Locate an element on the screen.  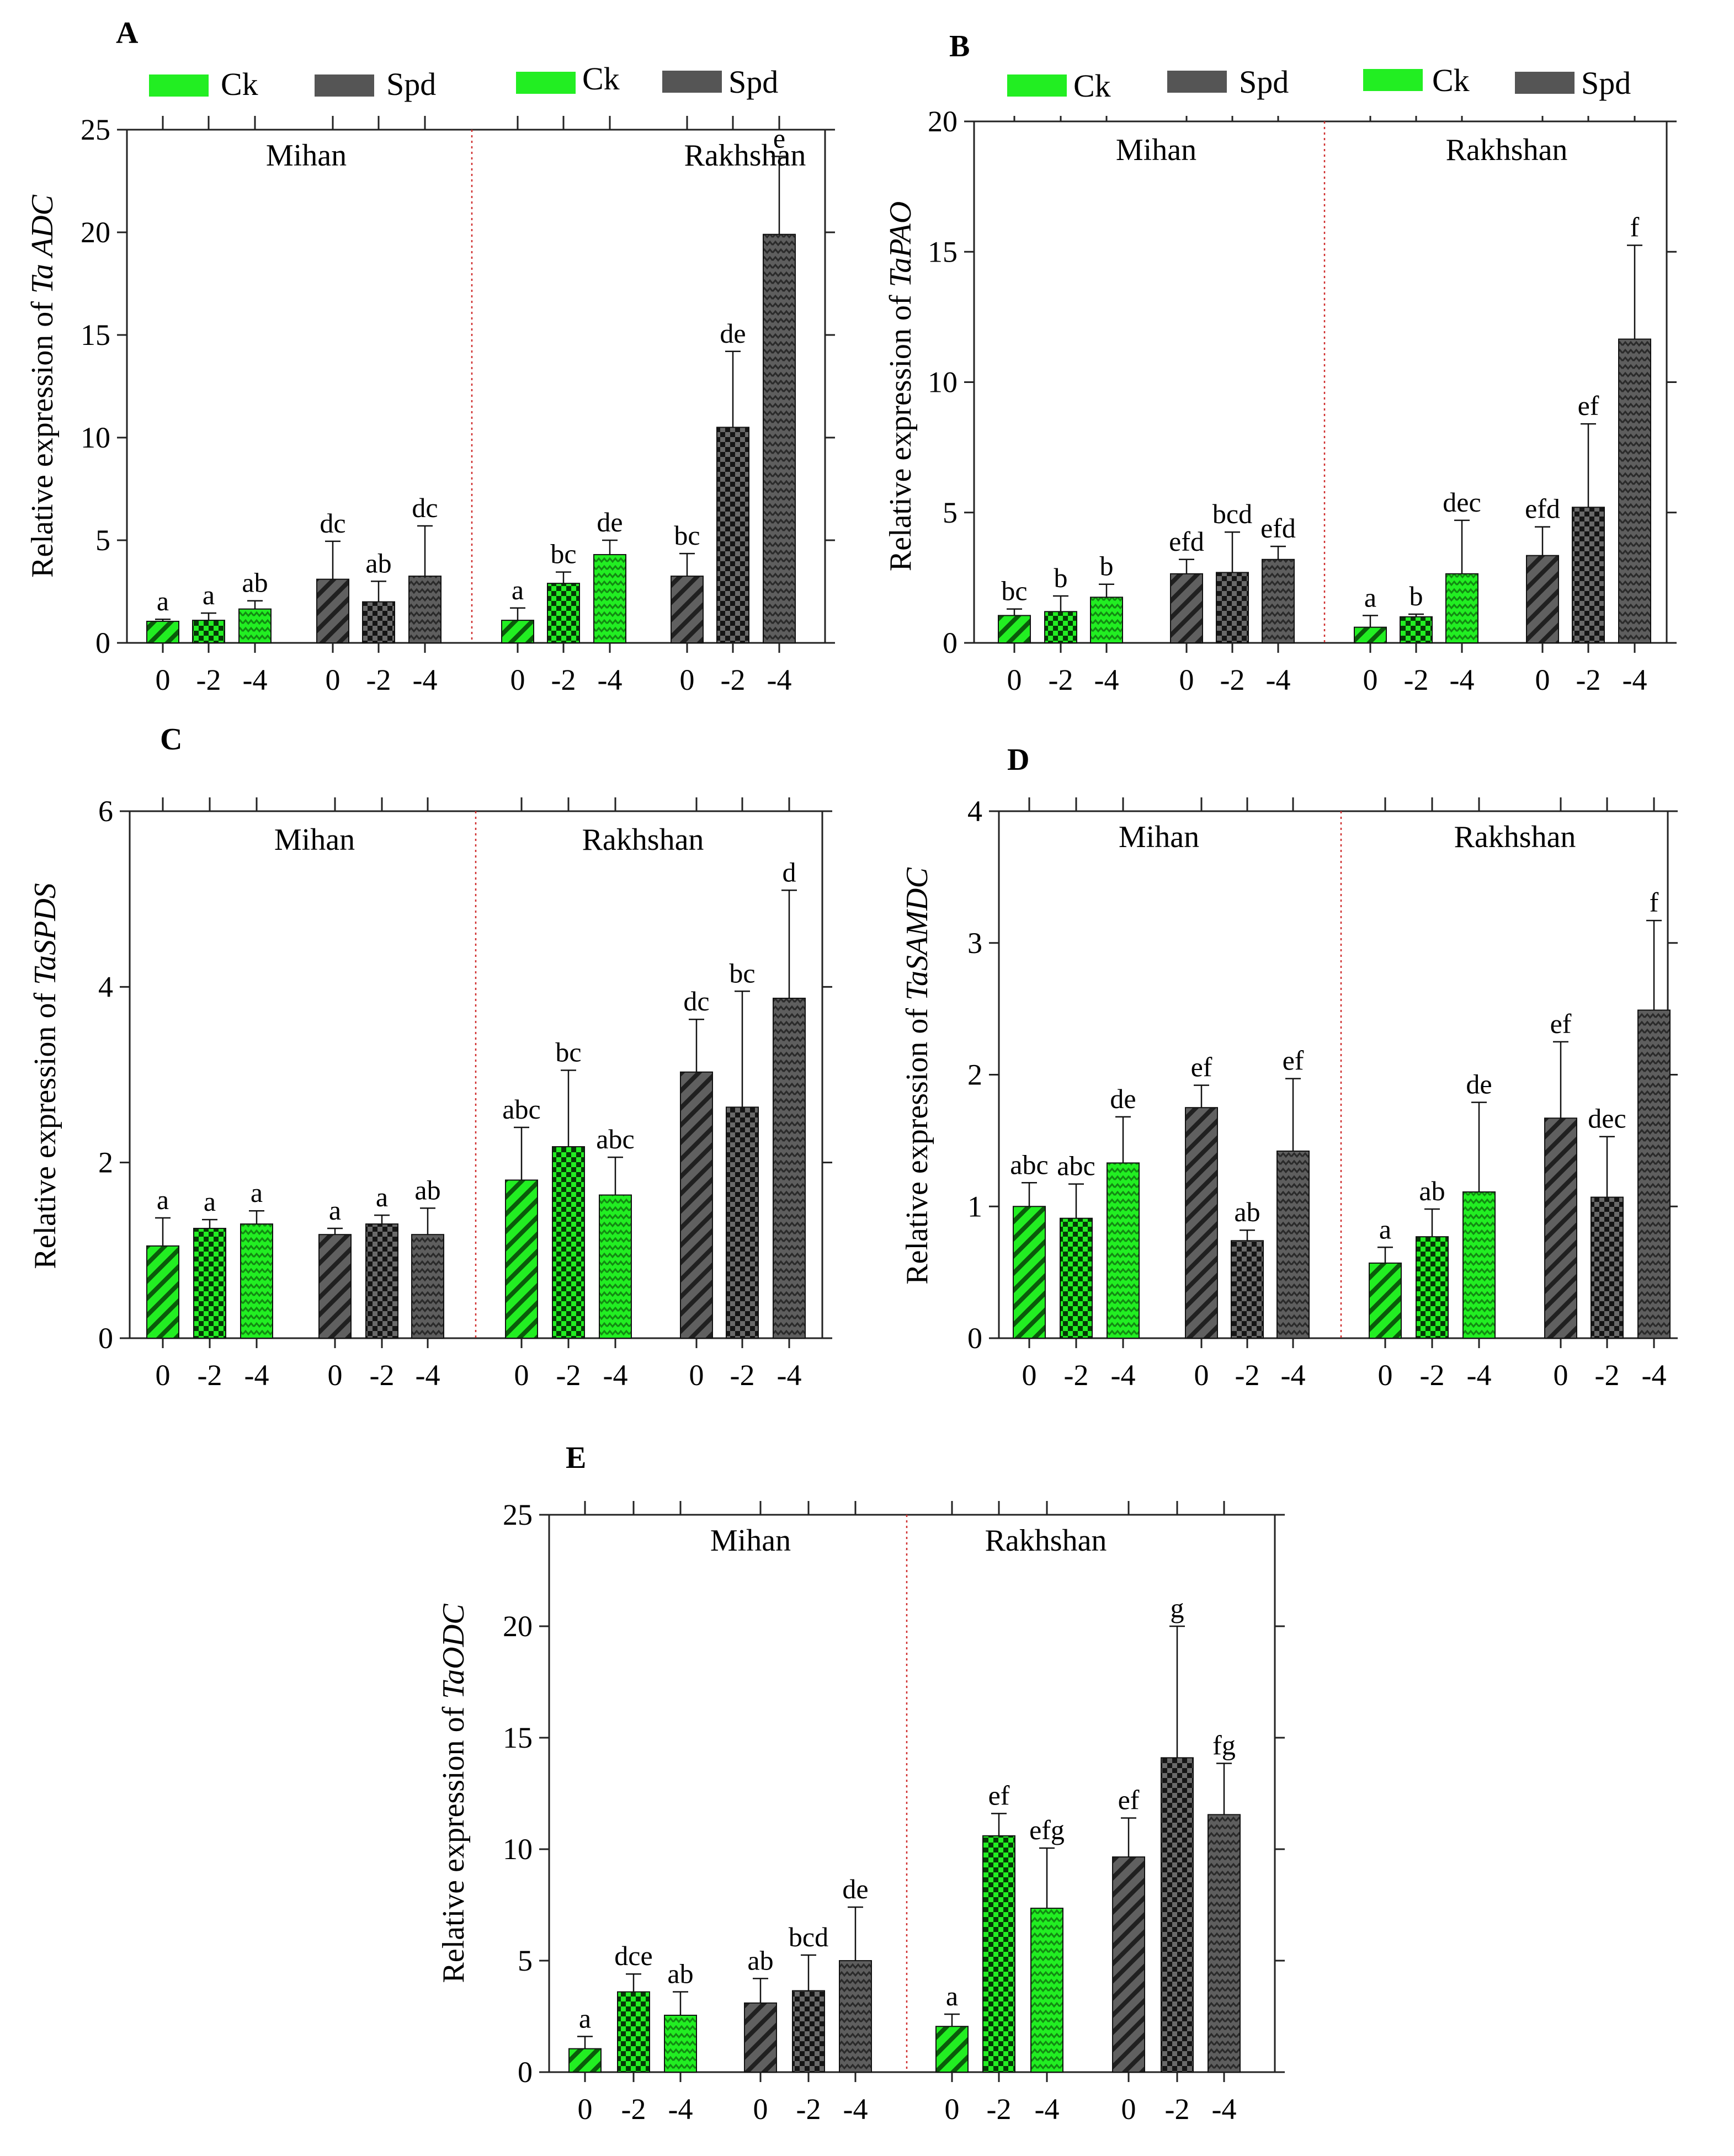
significance-letter: dce is located at coordinates (633, 1955).